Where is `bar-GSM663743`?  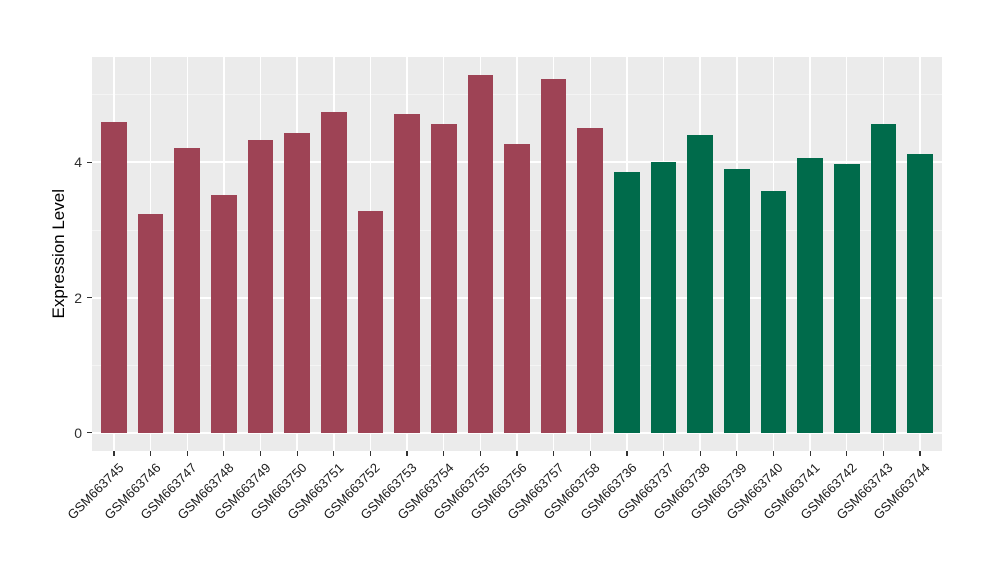 bar-GSM663743 is located at coordinates (883, 278).